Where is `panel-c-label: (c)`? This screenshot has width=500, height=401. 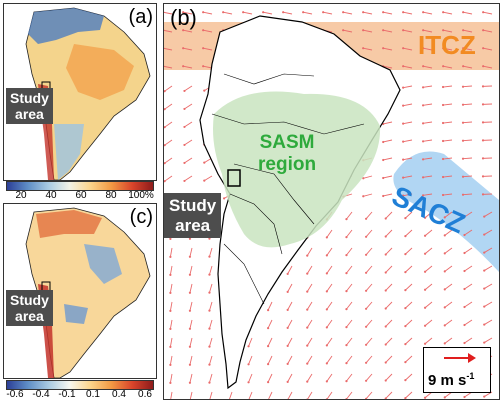 panel-c-label: (c) is located at coordinates (141, 217).